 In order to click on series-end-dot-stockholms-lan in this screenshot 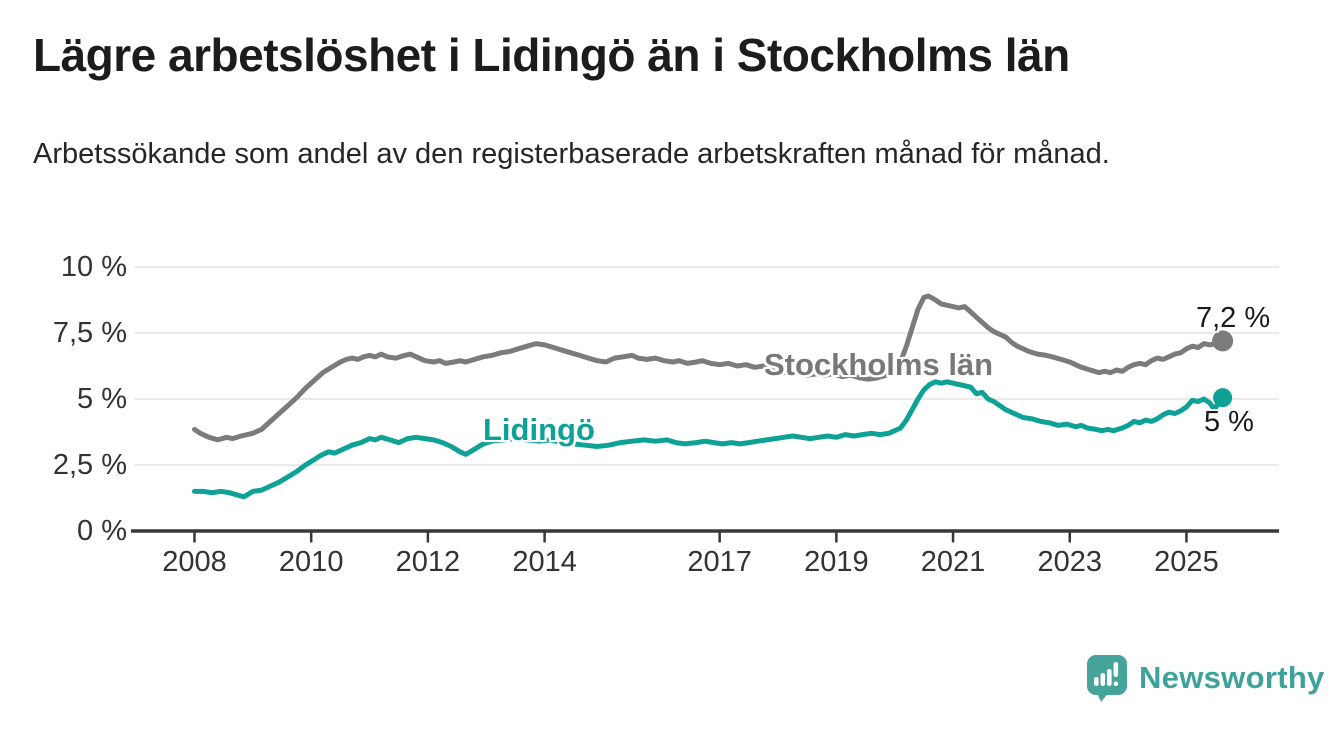, I will do `click(1223, 341)`.